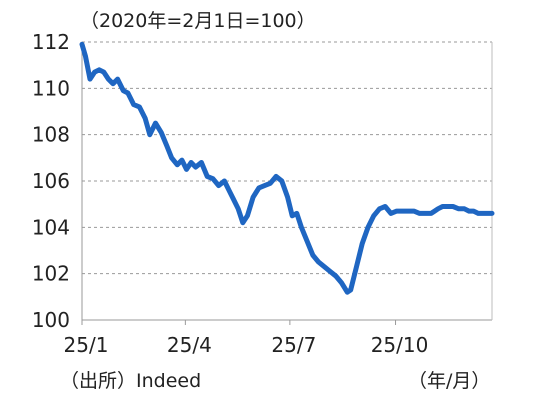 This screenshot has height=403, width=540. I want to click on unit-note: （年/月）, so click(449, 381).